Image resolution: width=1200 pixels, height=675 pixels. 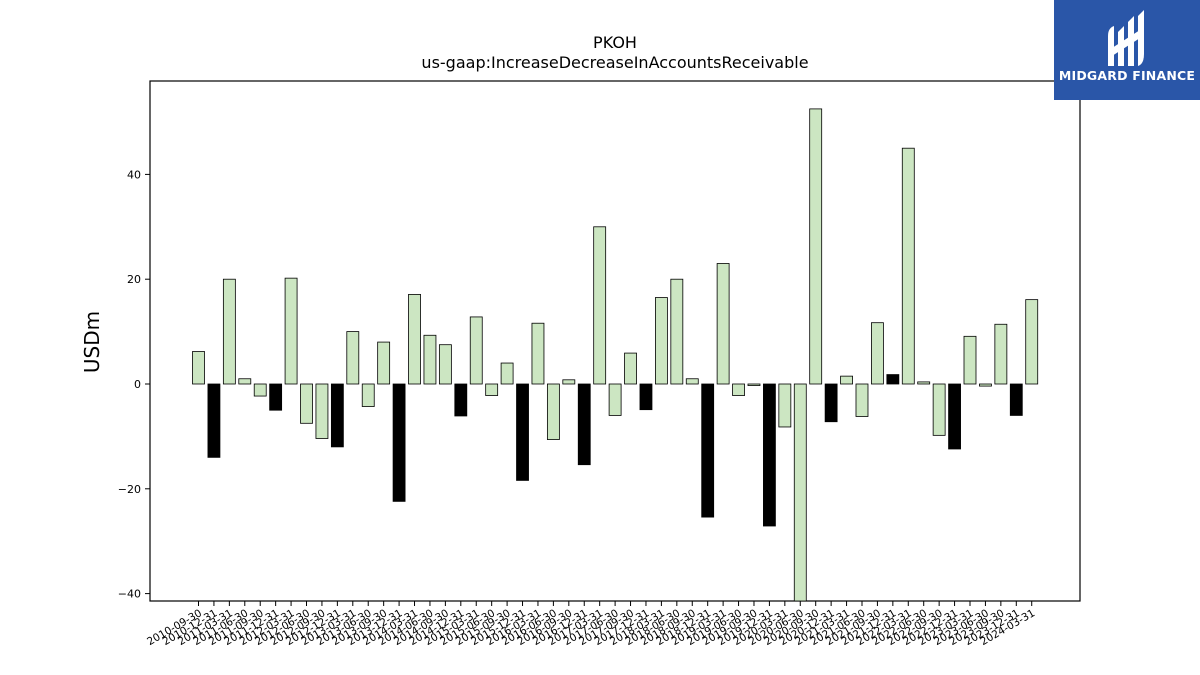 I want to click on logo-text: MIDGARD FINANCE, so click(x=1127, y=75).